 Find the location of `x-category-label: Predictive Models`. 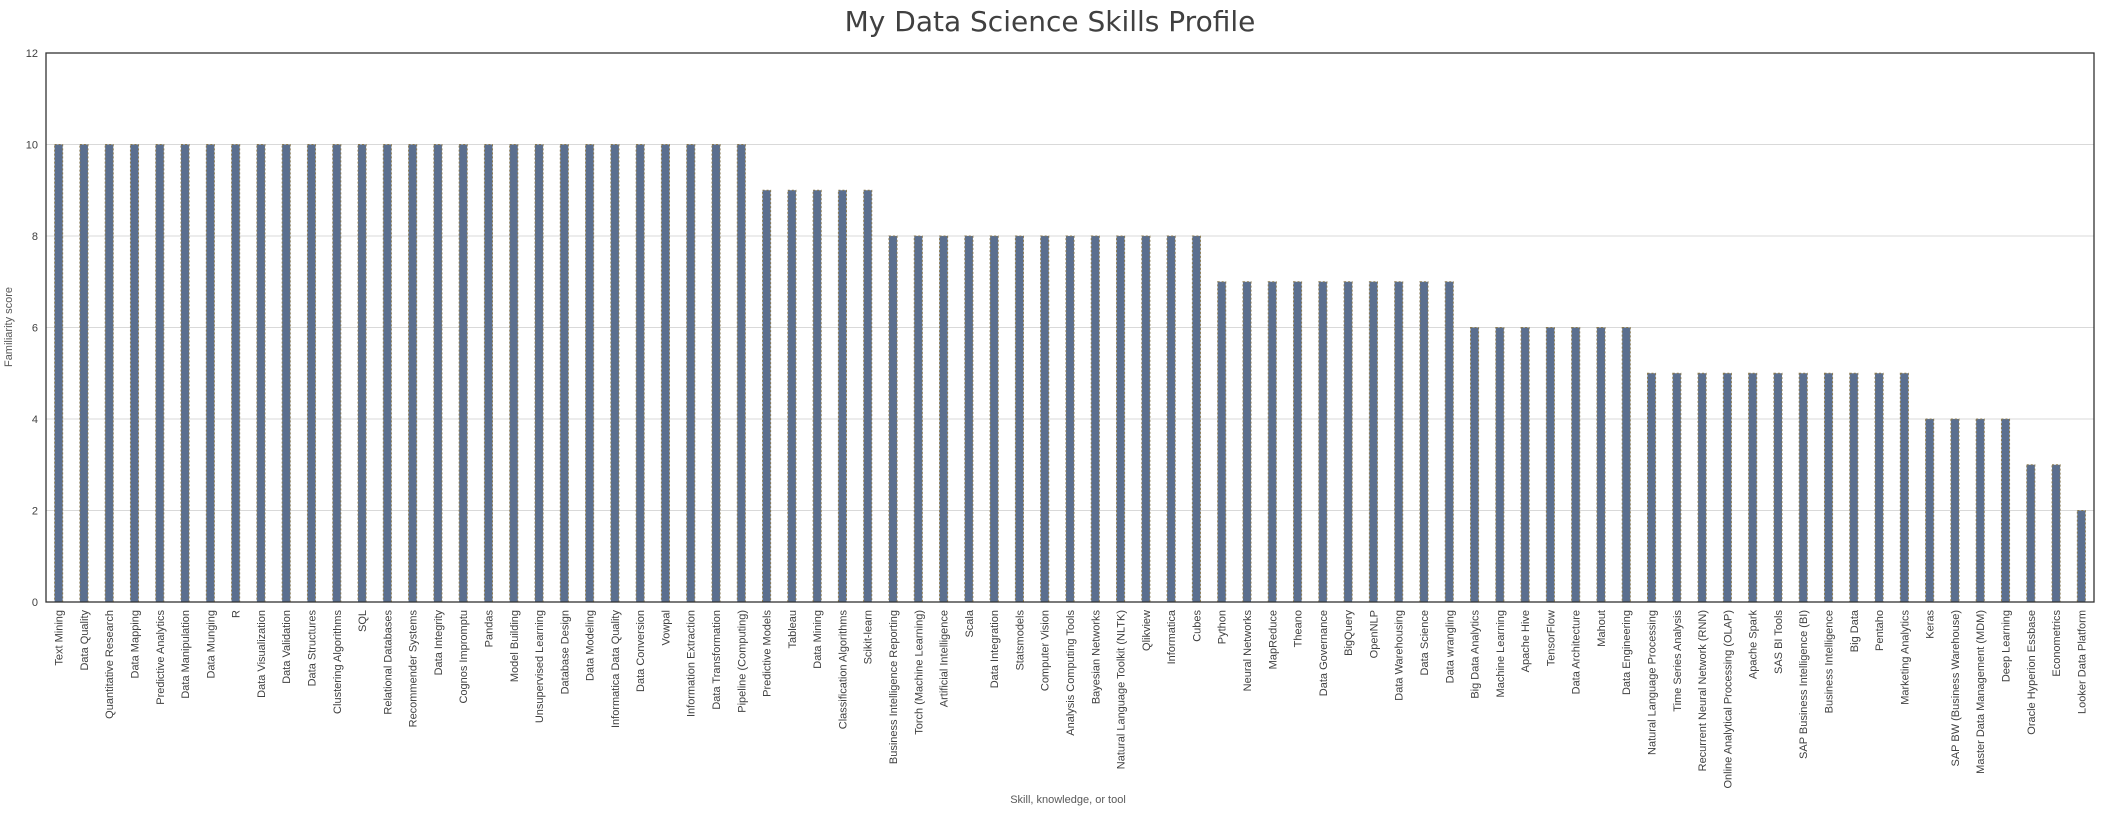

x-category-label: Predictive Models is located at coordinates (768, 653).